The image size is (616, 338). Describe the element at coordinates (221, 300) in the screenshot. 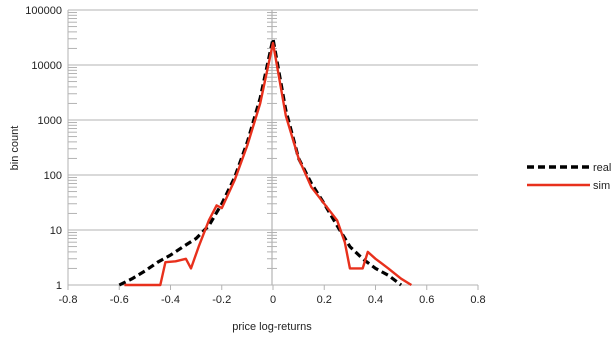

I see `x-tick-label: -0.2` at that location.